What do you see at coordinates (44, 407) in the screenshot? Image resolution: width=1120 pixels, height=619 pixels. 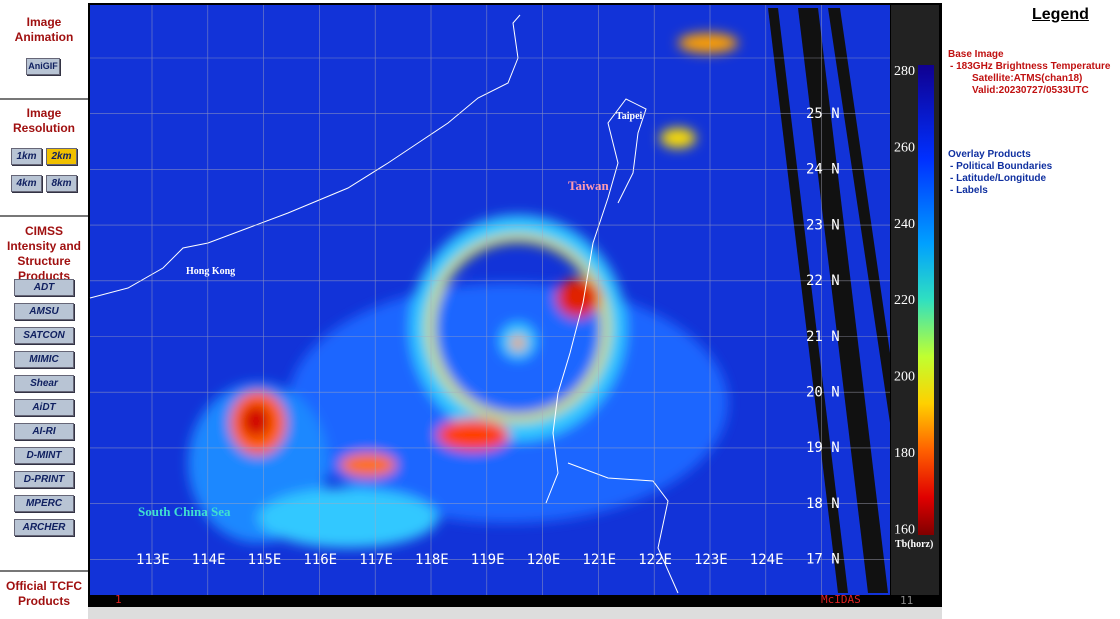 I see `button: AiDT` at bounding box center [44, 407].